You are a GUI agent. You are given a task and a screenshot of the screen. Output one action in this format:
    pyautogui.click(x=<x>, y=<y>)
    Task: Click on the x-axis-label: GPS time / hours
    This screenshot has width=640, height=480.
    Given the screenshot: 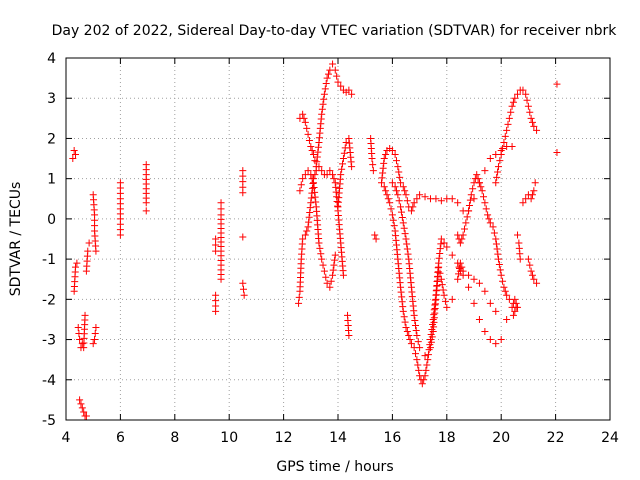 What is the action you would take?
    pyautogui.click(x=334, y=467)
    